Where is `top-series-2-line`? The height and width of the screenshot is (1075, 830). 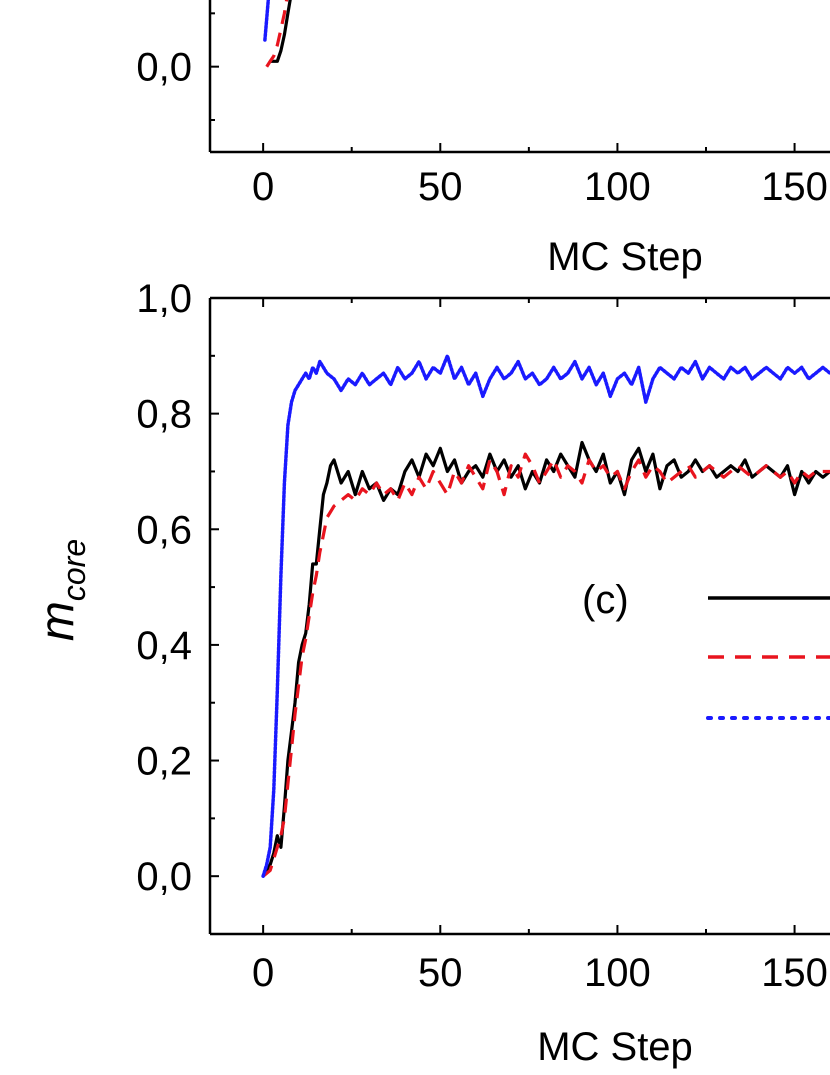 top-series-2-line is located at coordinates (277, 34).